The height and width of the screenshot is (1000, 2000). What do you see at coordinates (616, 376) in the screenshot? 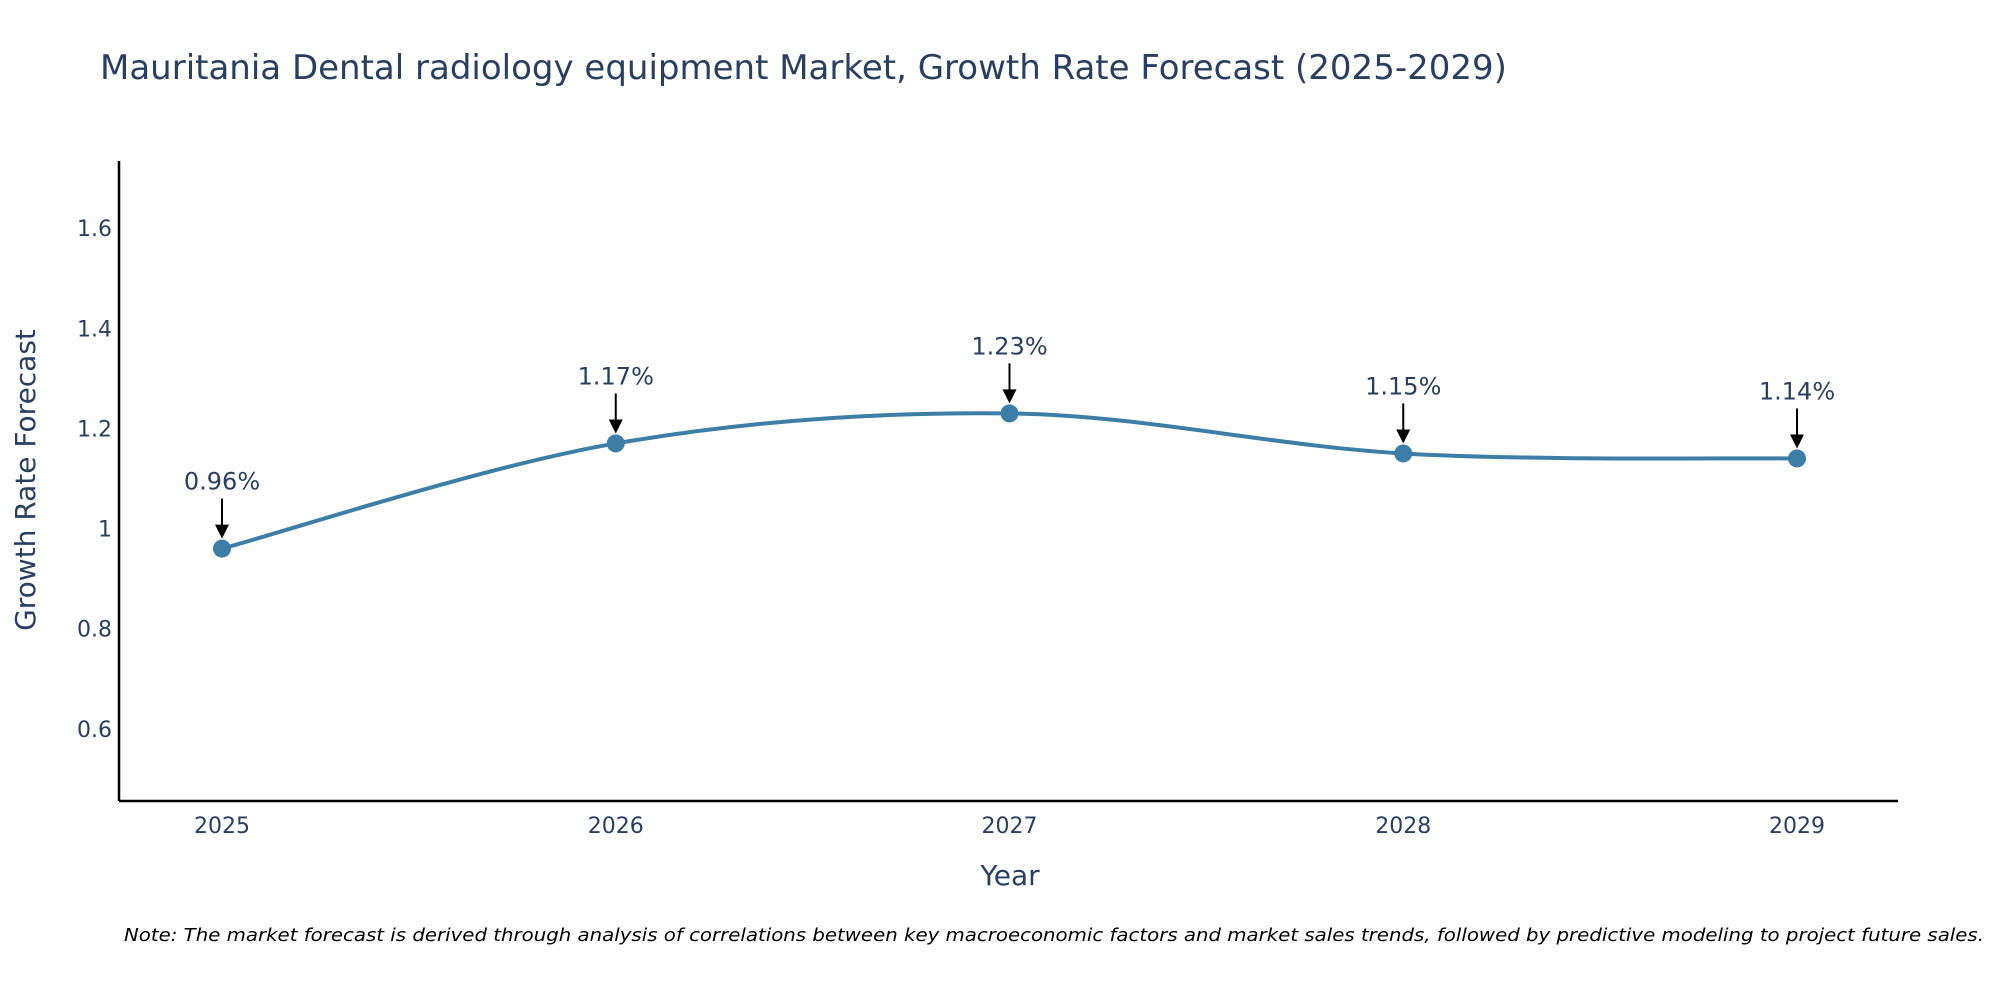
I see `data-label: 1.17%` at bounding box center [616, 376].